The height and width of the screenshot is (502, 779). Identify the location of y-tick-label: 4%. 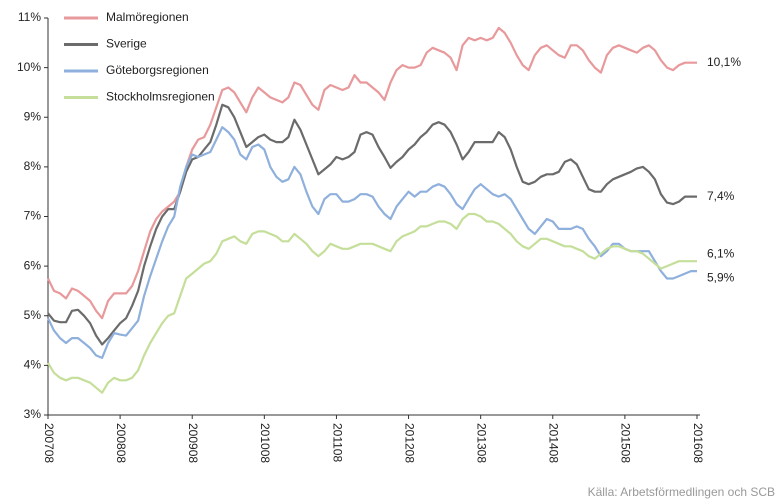
(33, 365).